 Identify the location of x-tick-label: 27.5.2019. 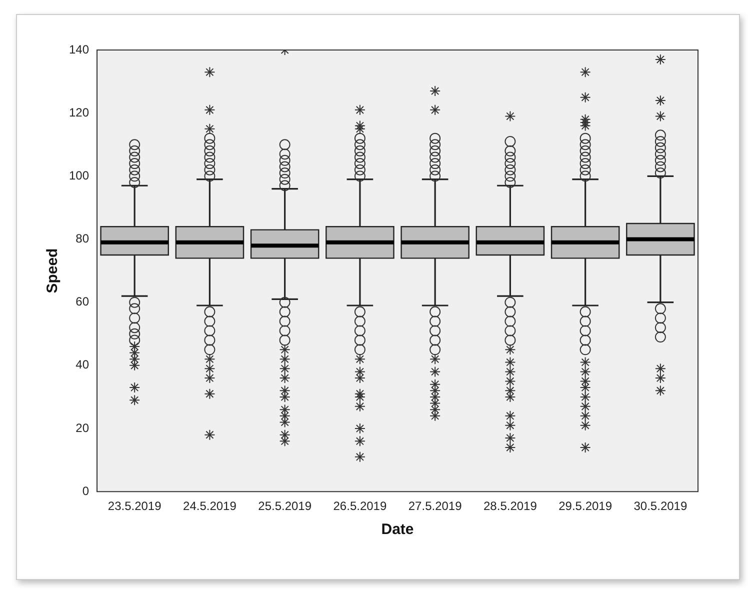
(435, 506).